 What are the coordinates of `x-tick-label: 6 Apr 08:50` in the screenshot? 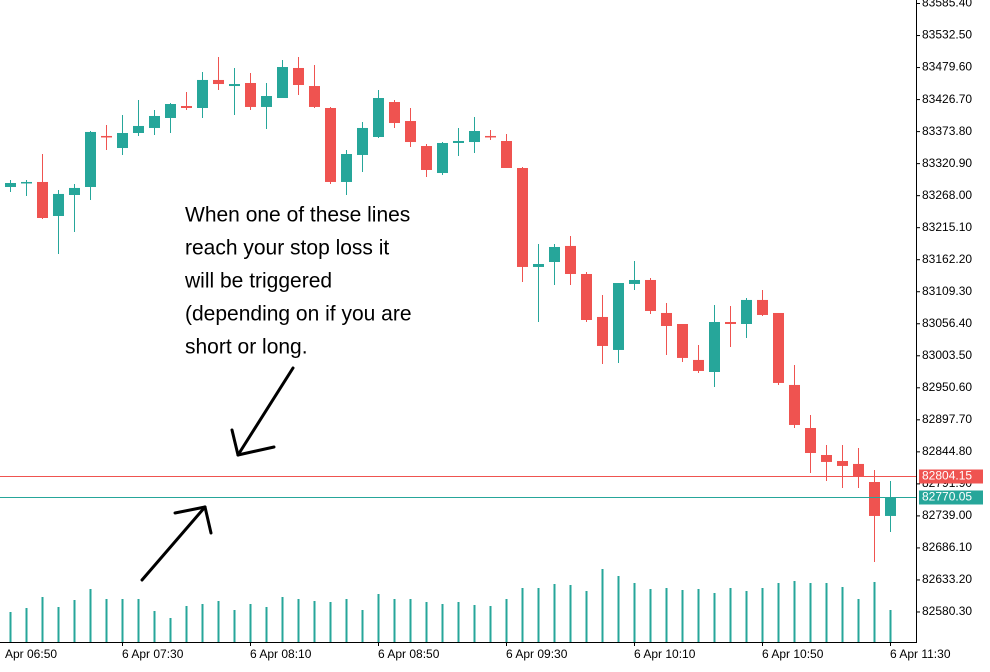 It's located at (409, 654).